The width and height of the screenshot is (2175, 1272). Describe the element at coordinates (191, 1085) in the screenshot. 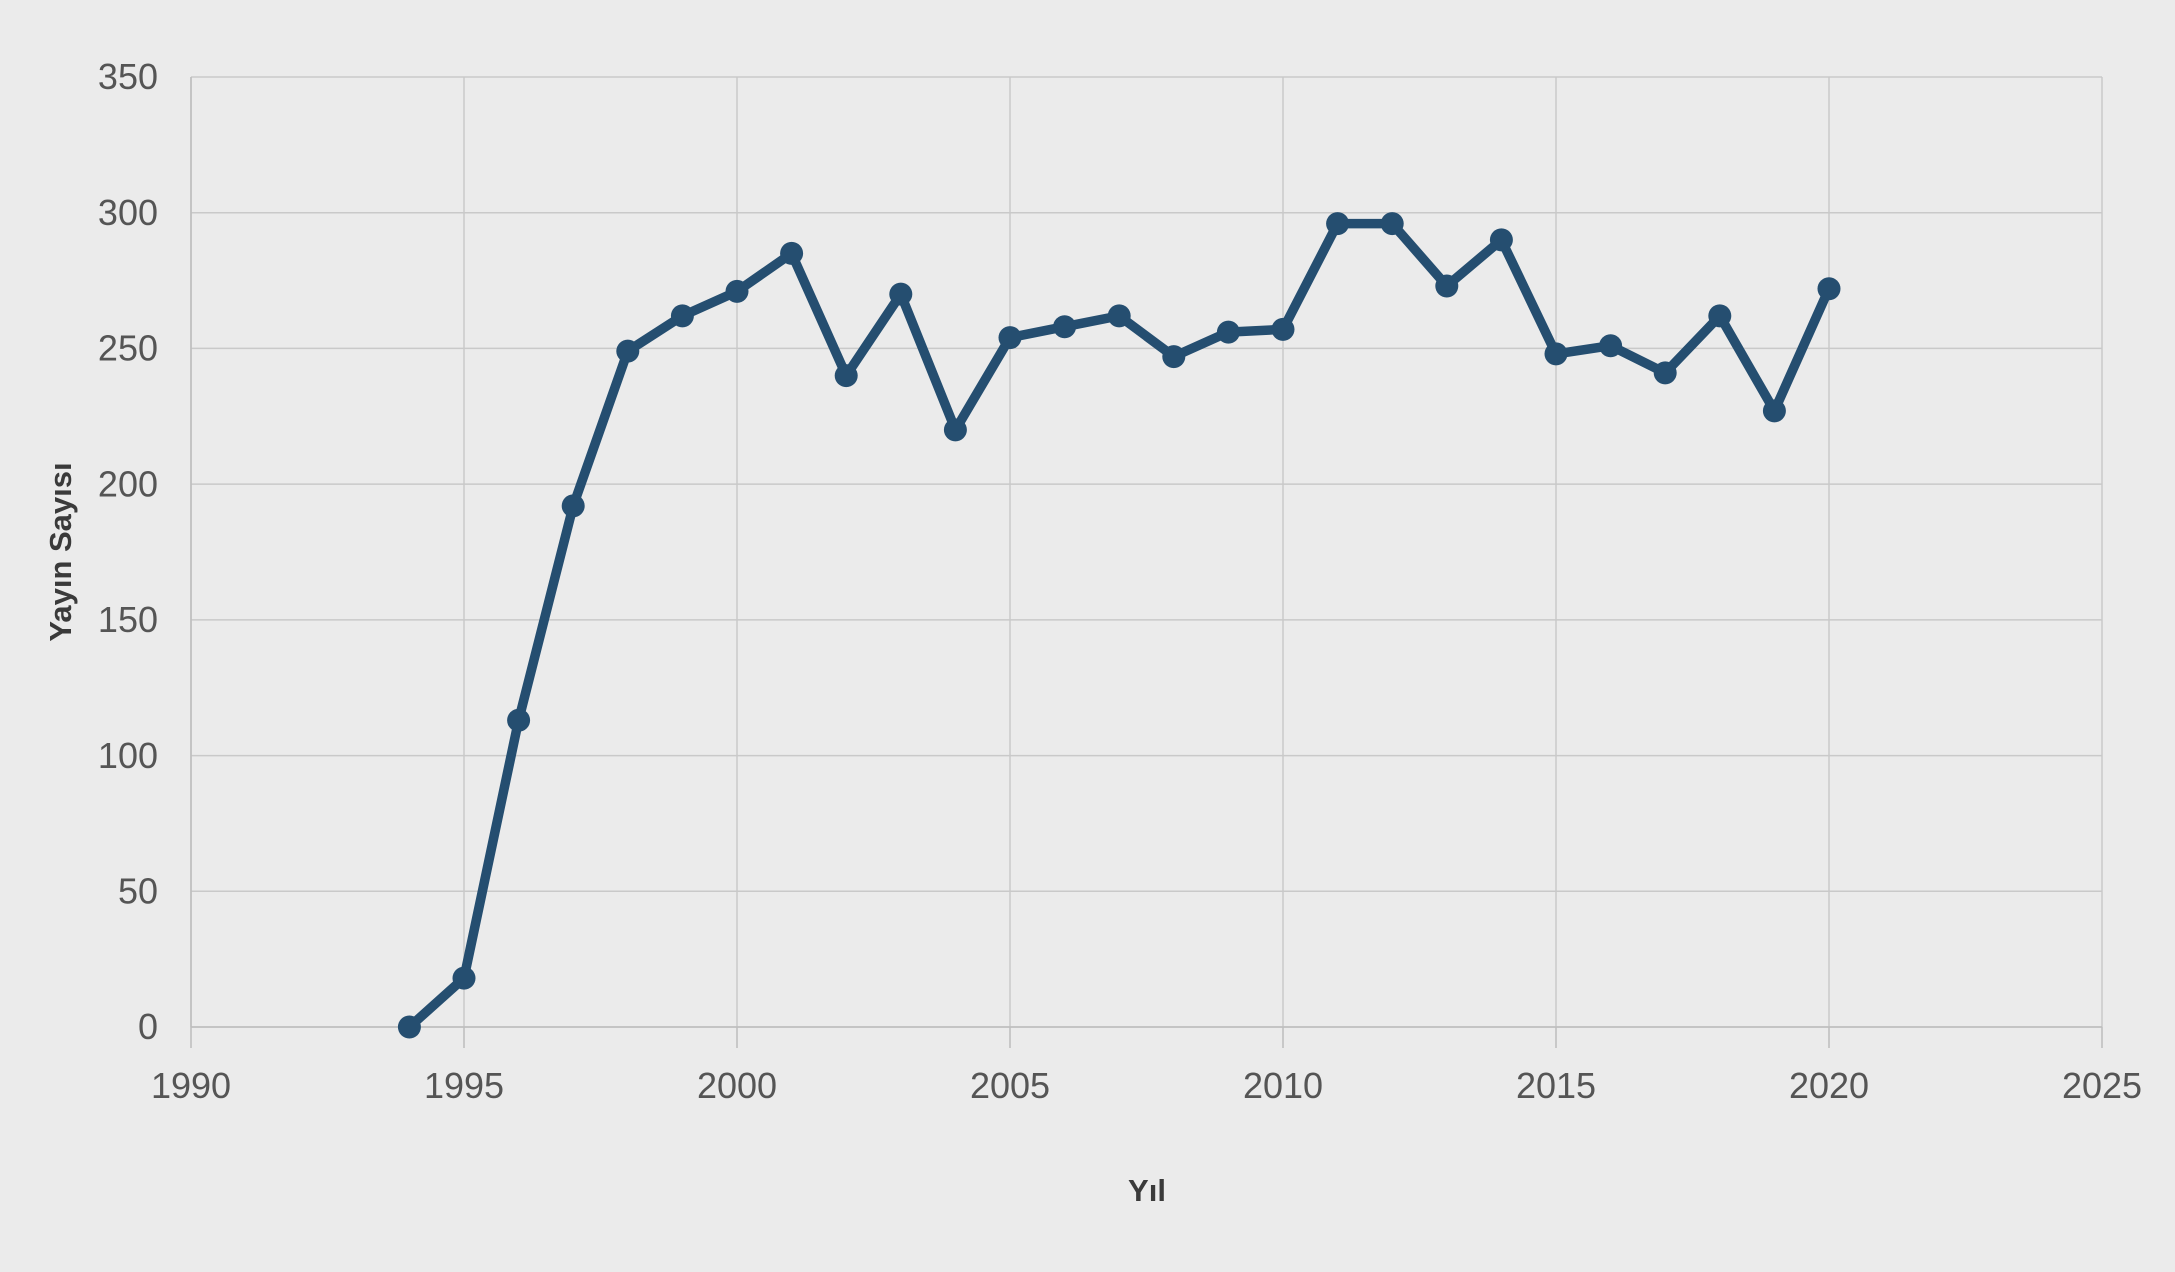

I see `x-tick-label-1990: 1990` at that location.